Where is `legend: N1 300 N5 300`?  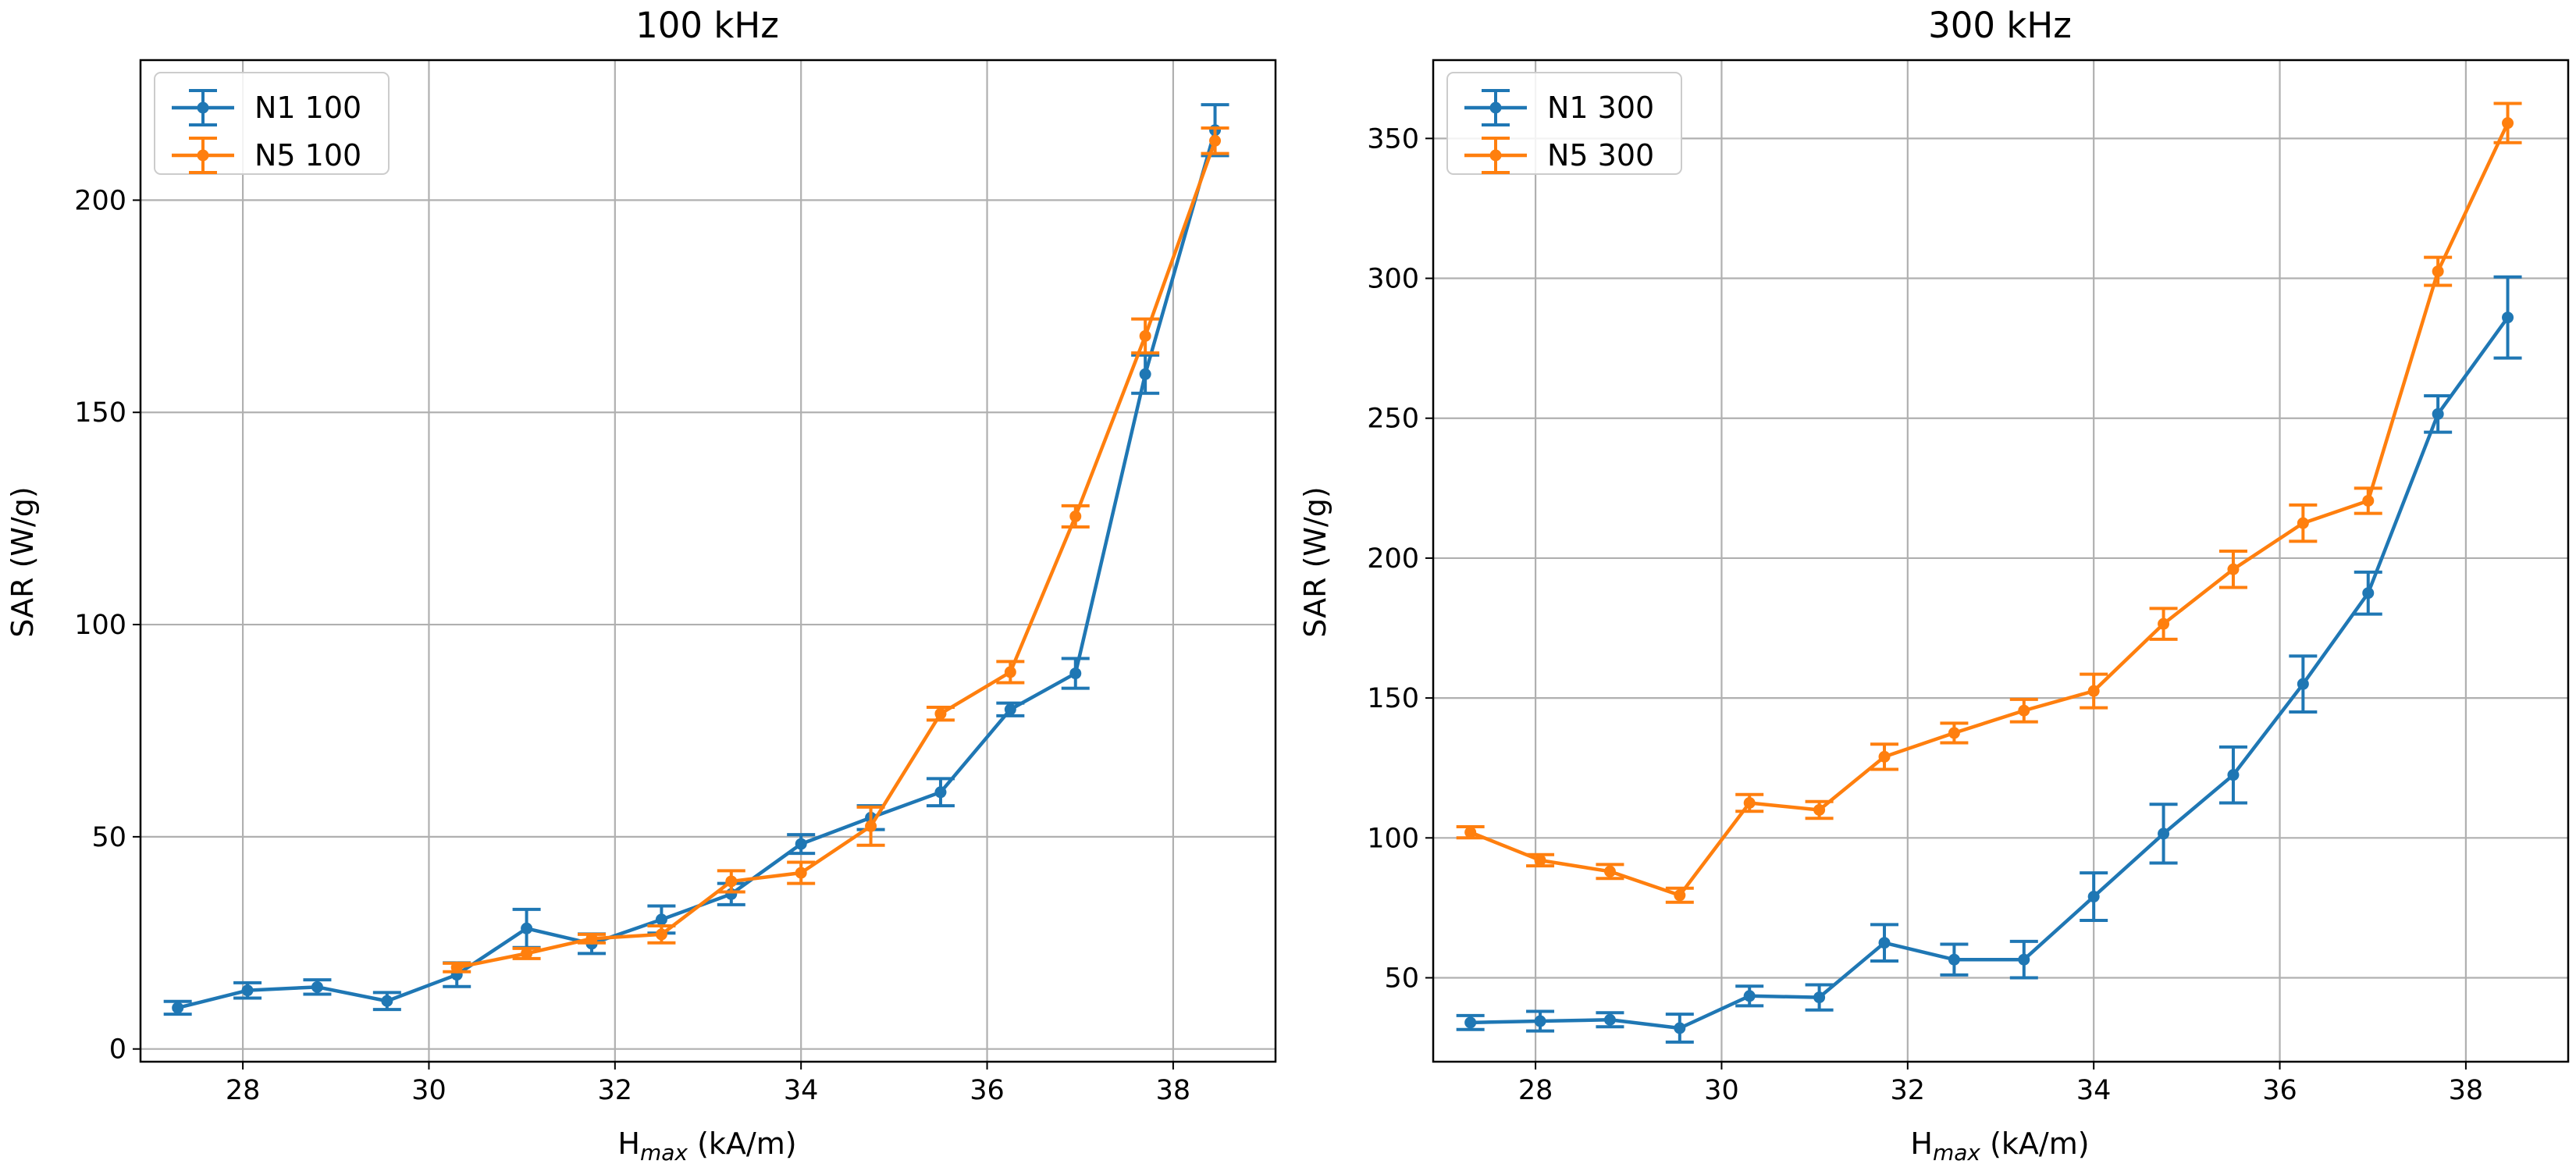
legend: N1 300 N5 300 is located at coordinates (1564, 123).